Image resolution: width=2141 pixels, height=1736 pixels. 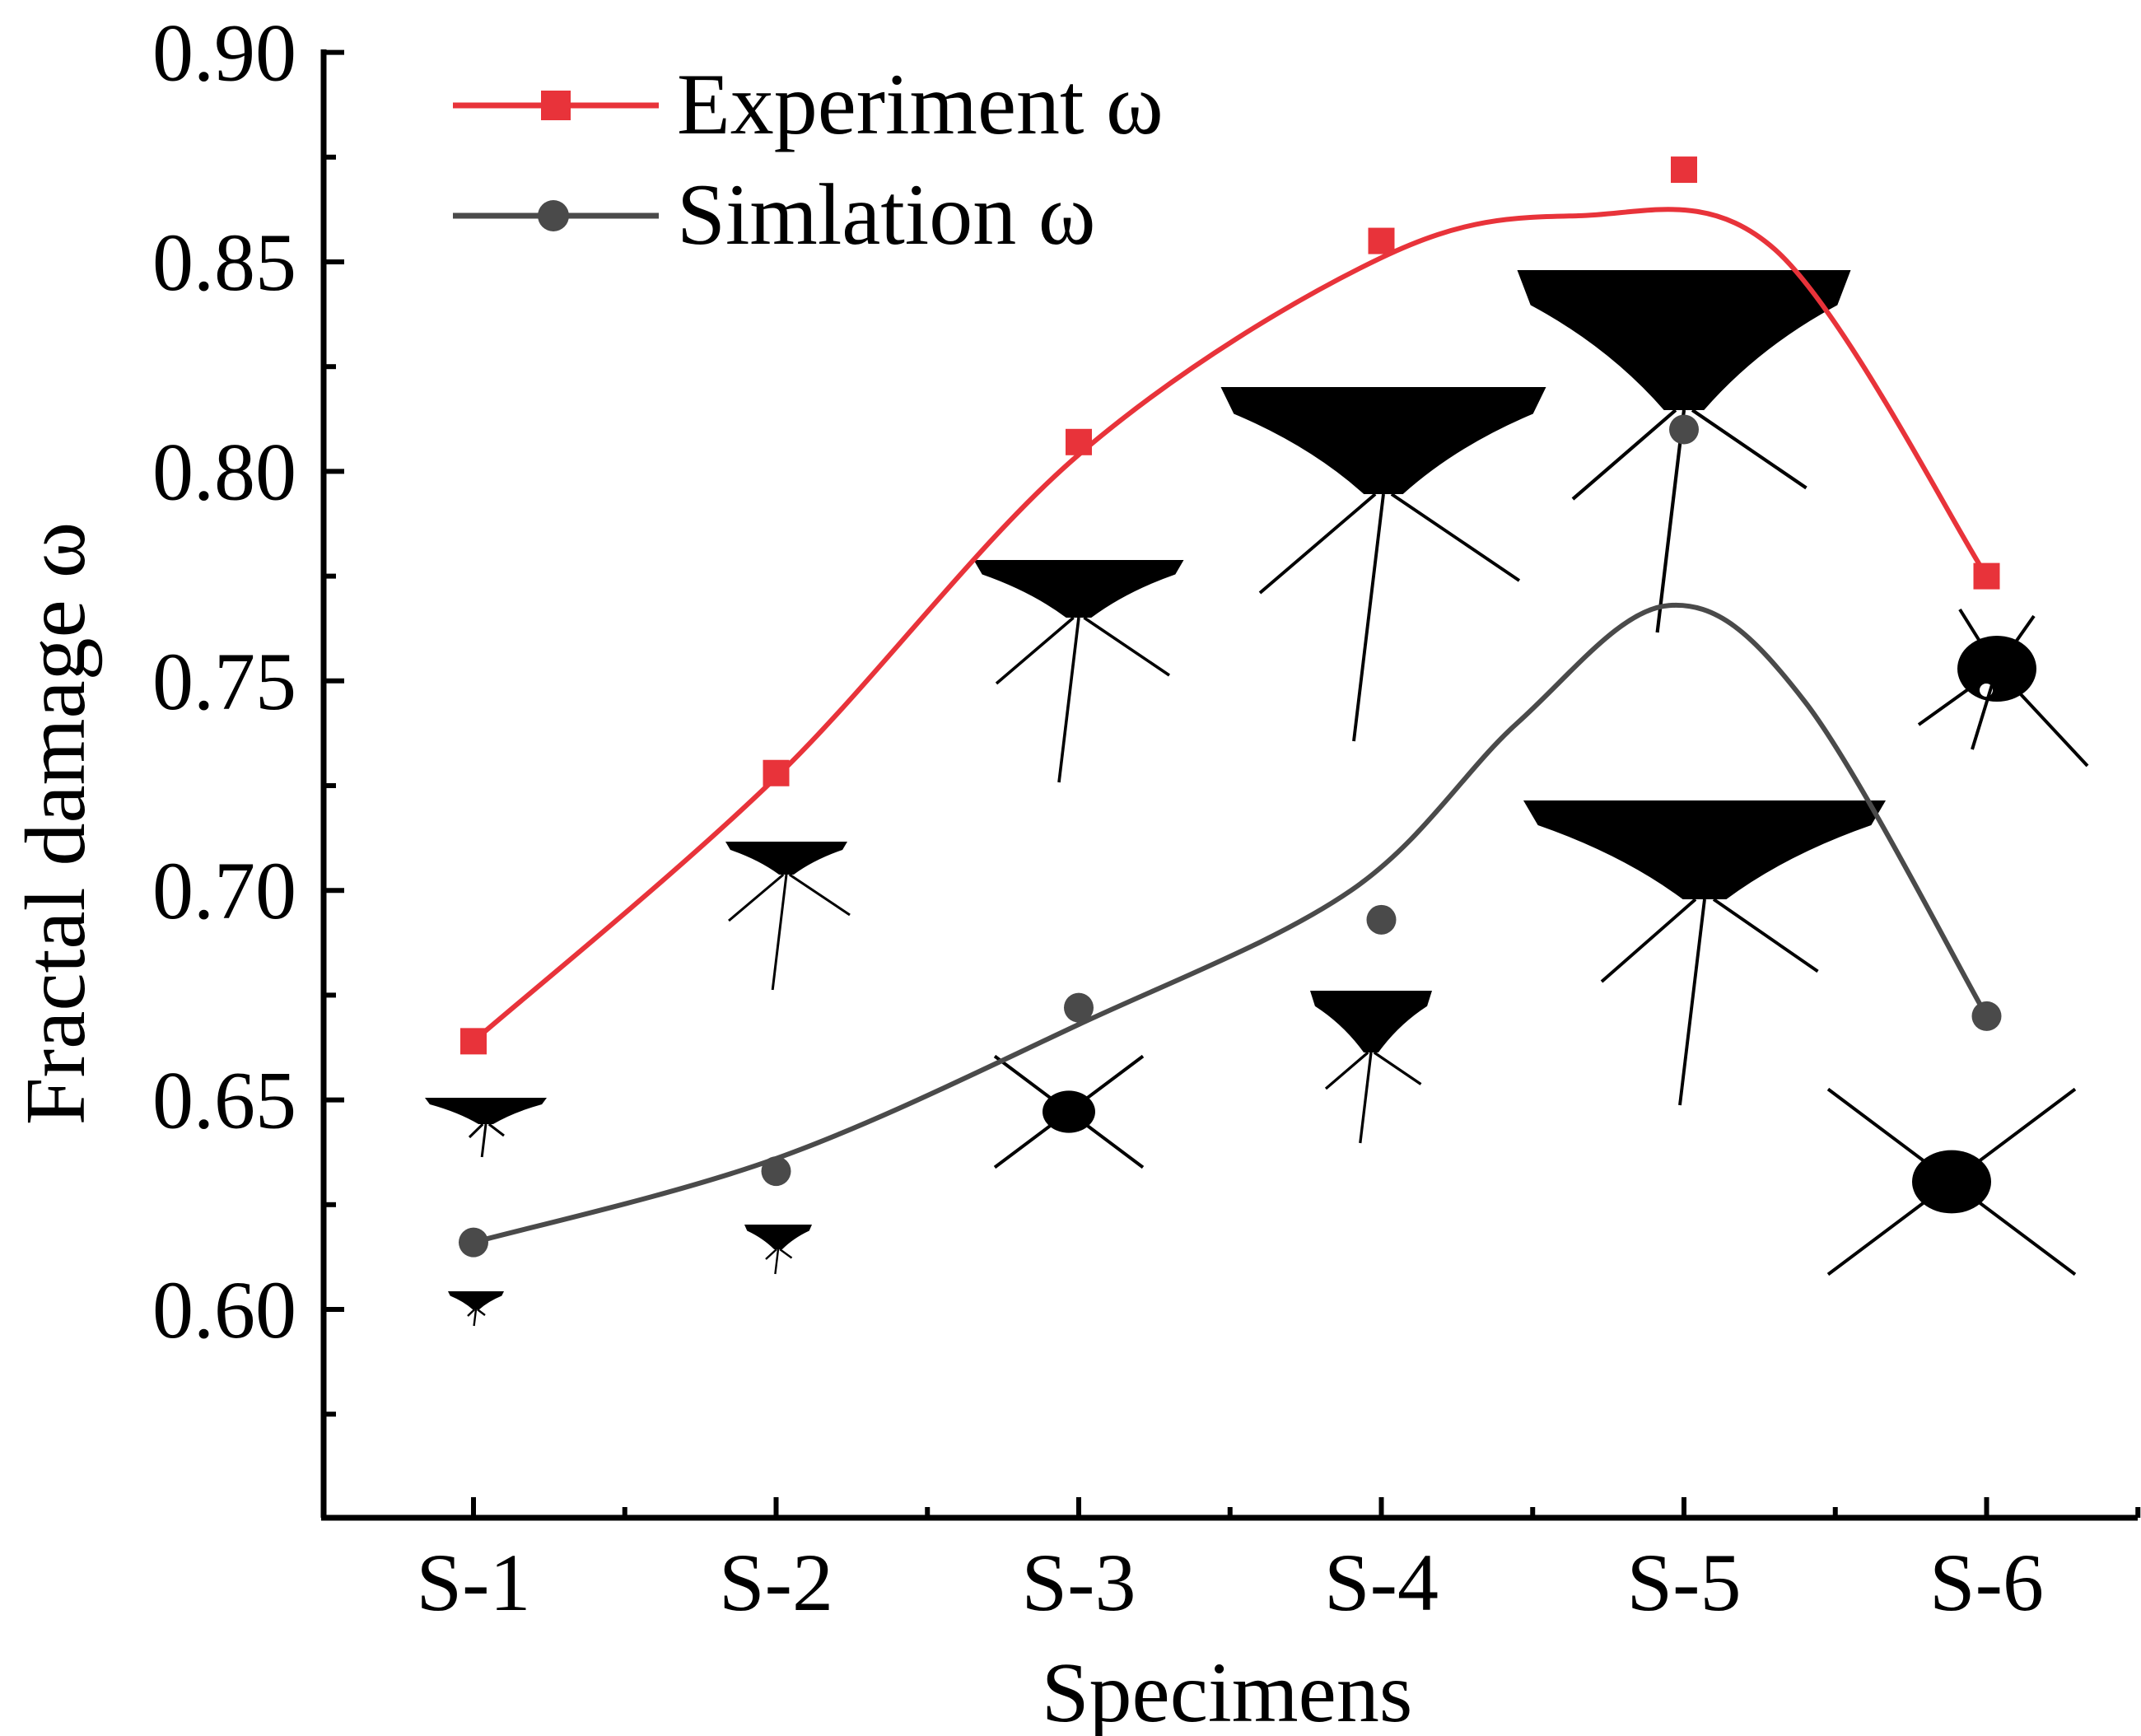 What do you see at coordinates (1381, 1582) in the screenshot?
I see `x-tick-label: S-4` at bounding box center [1381, 1582].